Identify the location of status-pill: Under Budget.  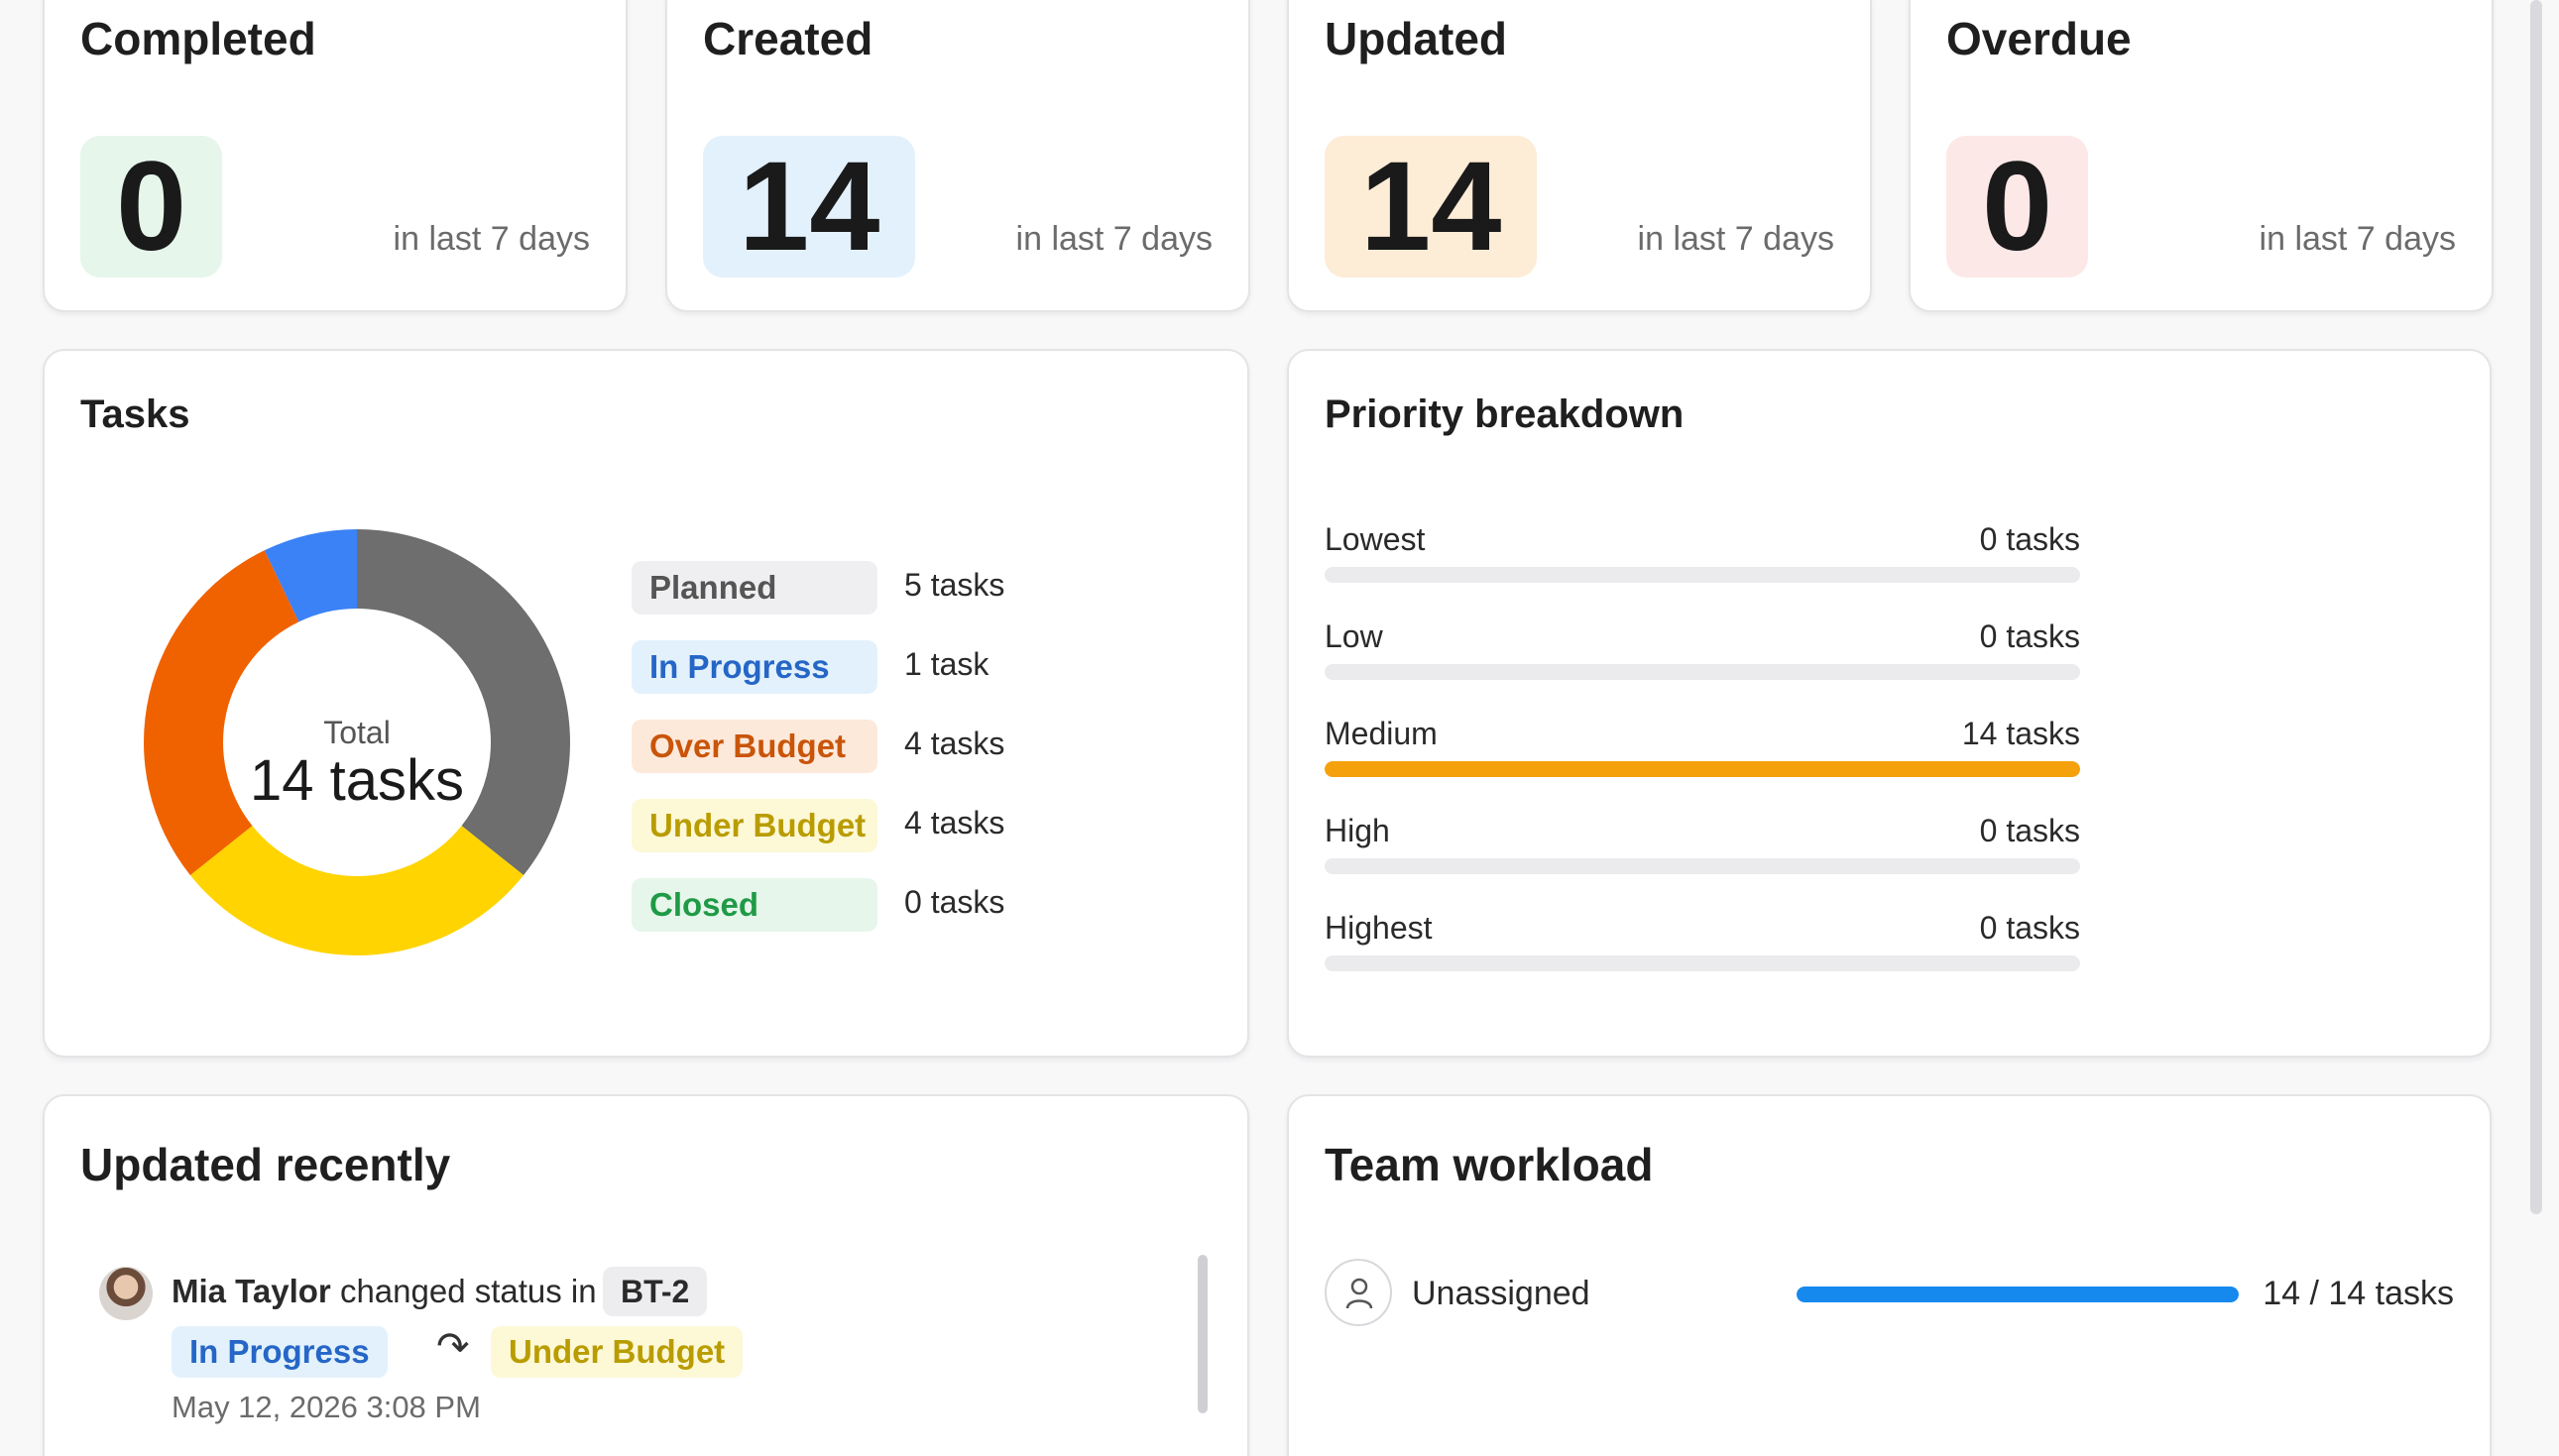
(754, 825).